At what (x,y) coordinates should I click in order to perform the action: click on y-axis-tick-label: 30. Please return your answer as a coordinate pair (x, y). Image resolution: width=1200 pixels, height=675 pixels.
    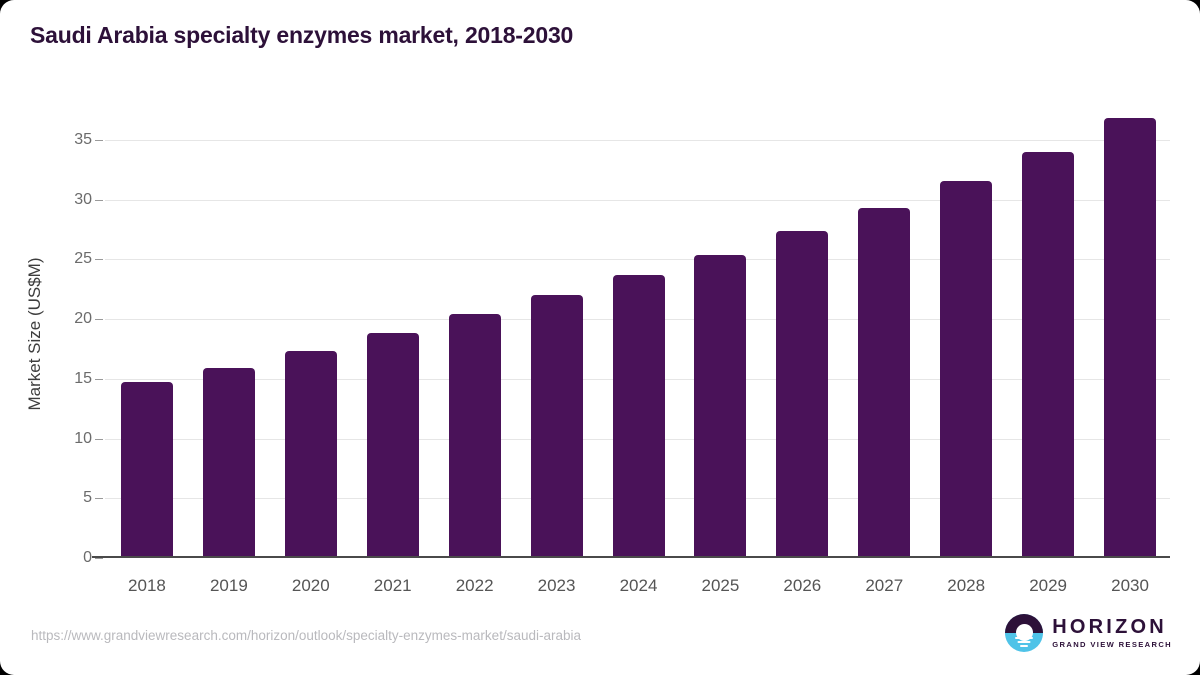
    Looking at the image, I should click on (83, 199).